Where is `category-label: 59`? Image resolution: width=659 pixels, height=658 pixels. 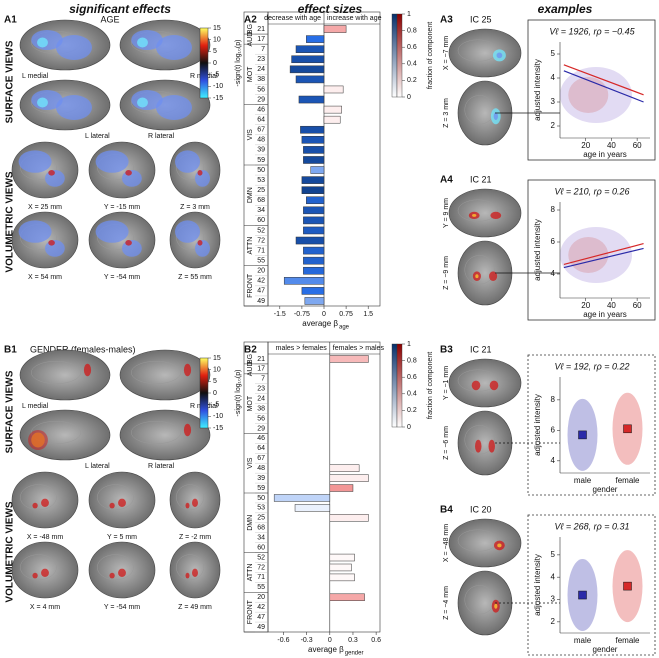 category-label: 59 is located at coordinates (261, 160).